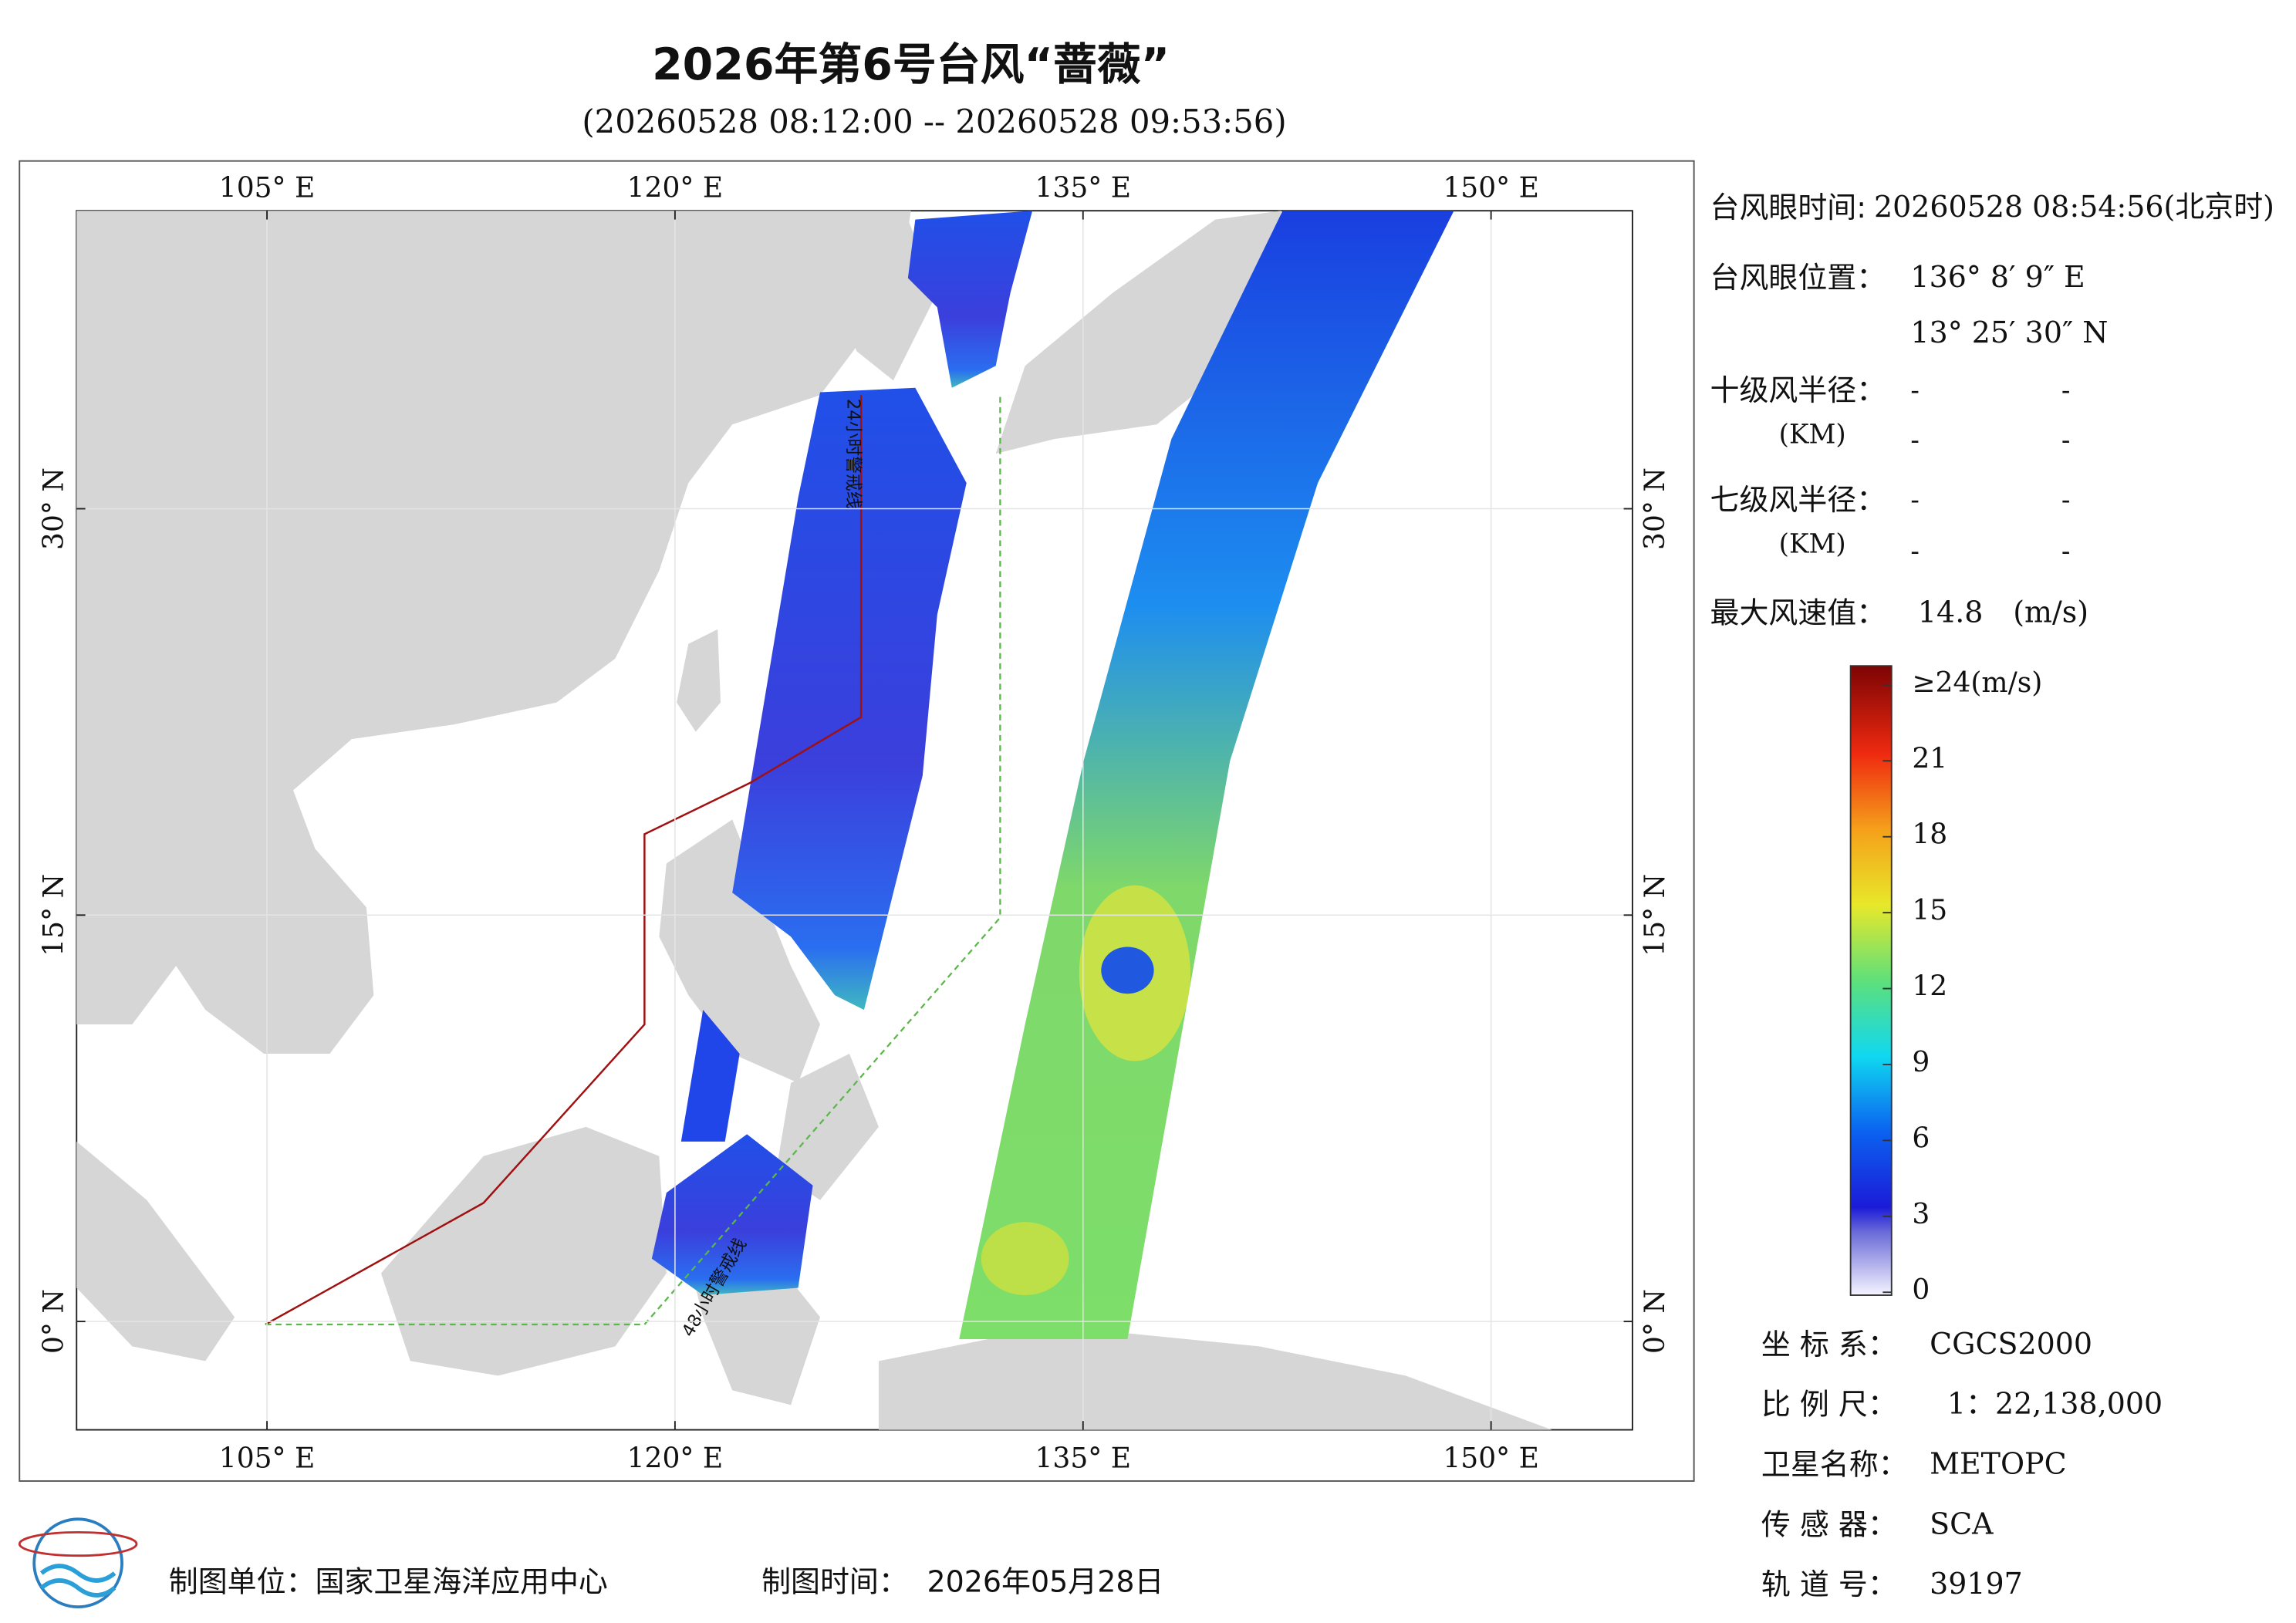  Describe the element at coordinates (911, 64) in the screenshot. I see `title: 2026年第6号台风“蔷薇”` at that location.